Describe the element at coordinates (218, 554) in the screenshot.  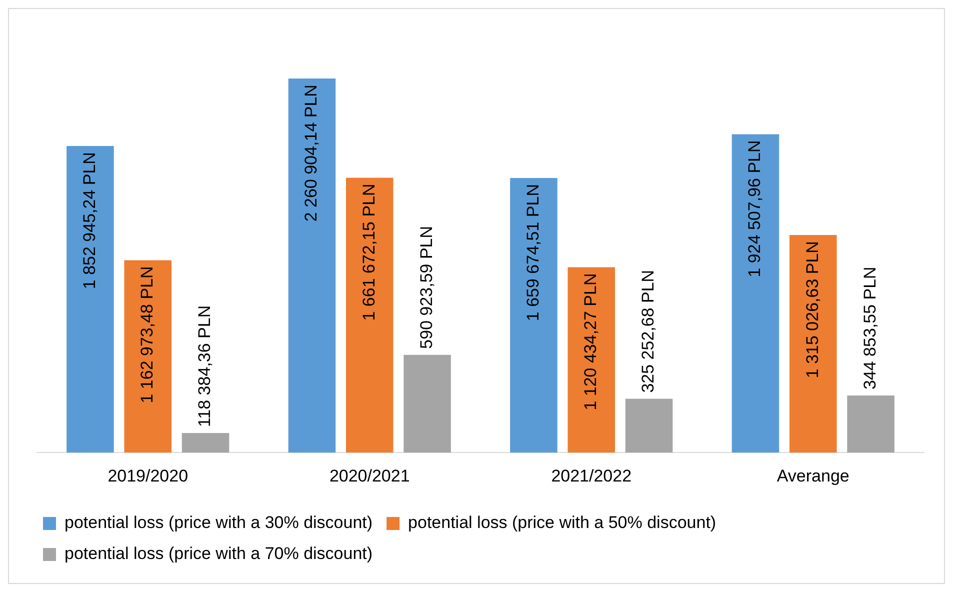
I see `legend-label: potential loss (price with a 70% discount)` at that location.